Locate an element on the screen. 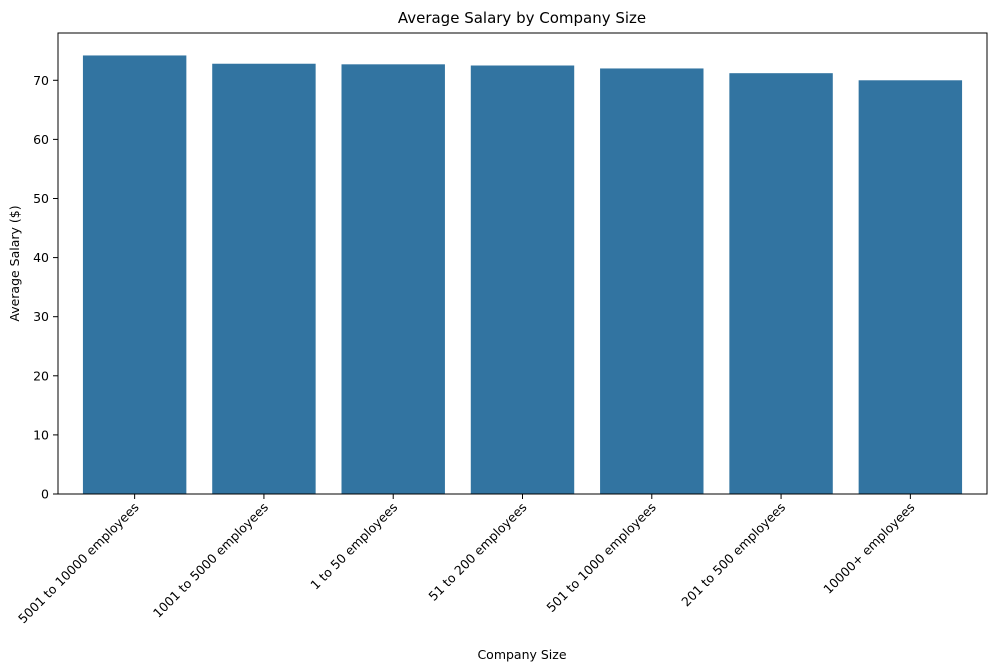 Image resolution: width=996 pixels, height=672 pixels. x-tick-label: 10000+ employees is located at coordinates (868, 548).